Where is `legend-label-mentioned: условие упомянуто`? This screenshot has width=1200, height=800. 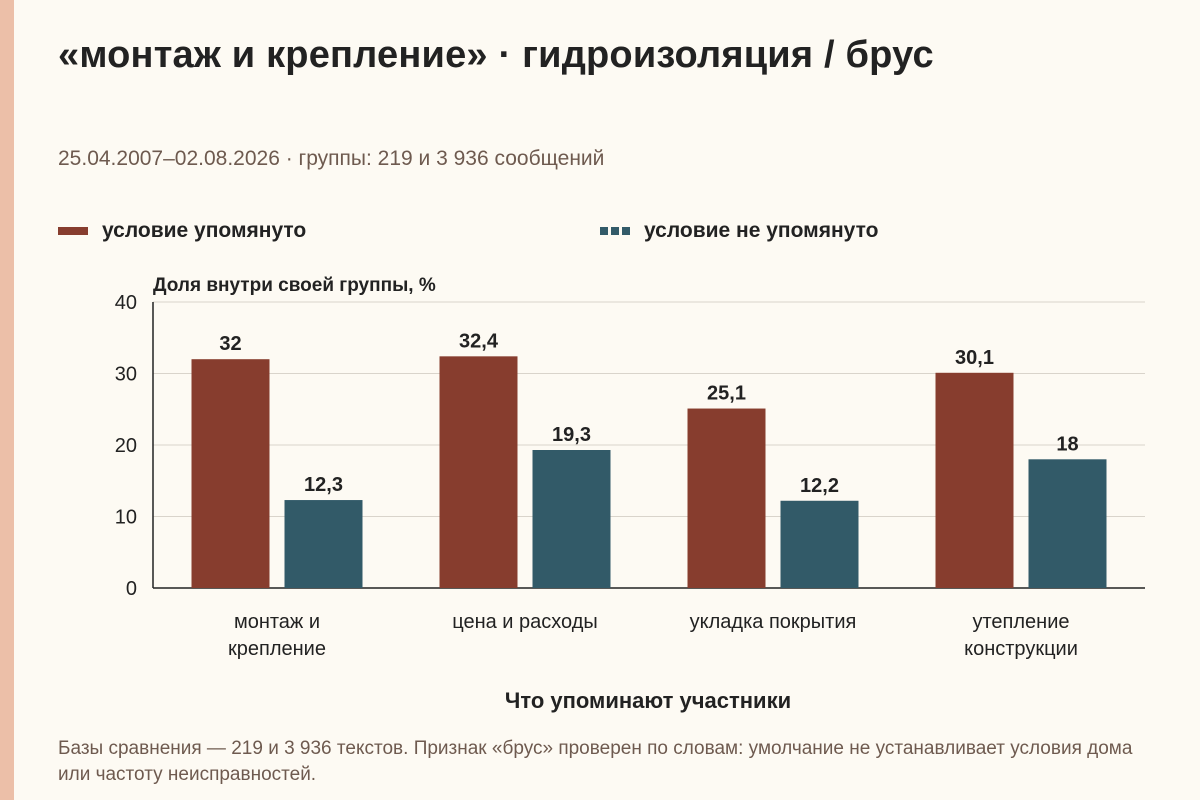
legend-label-mentioned: условие упомянуто is located at coordinates (204, 230).